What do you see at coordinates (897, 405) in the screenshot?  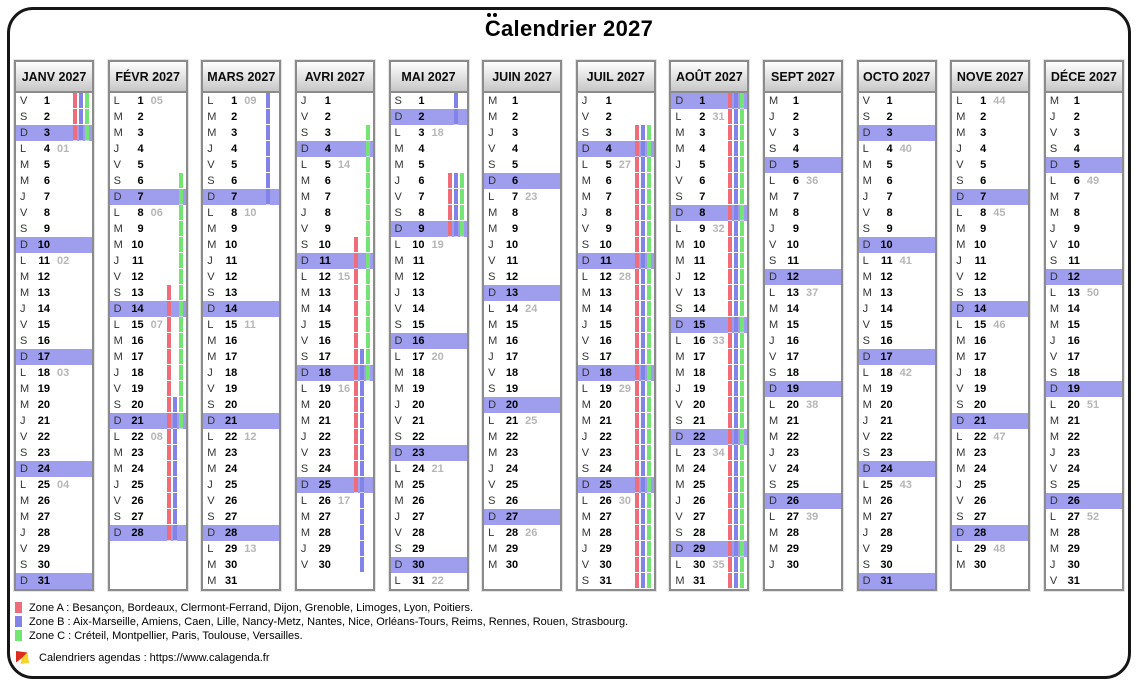 I see `day-row: M 20` at bounding box center [897, 405].